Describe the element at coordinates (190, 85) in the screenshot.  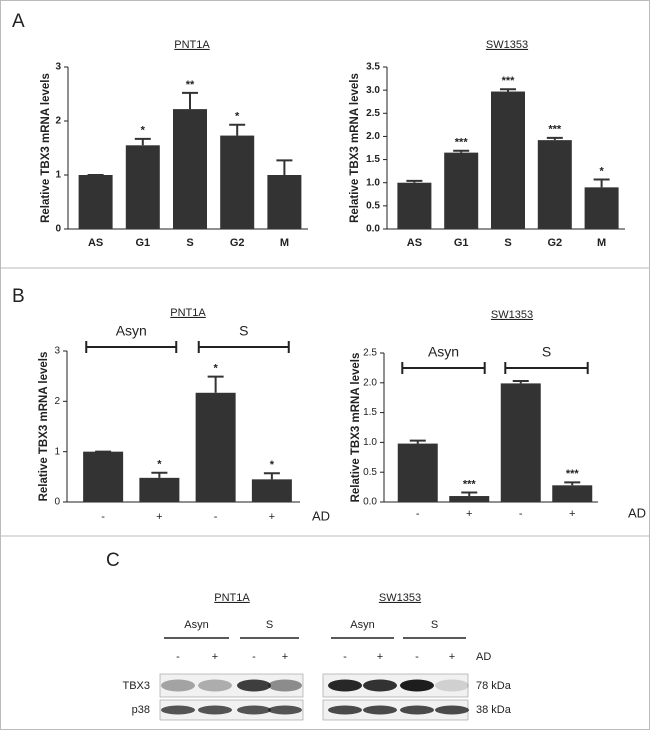
I see `significance-label: **` at that location.